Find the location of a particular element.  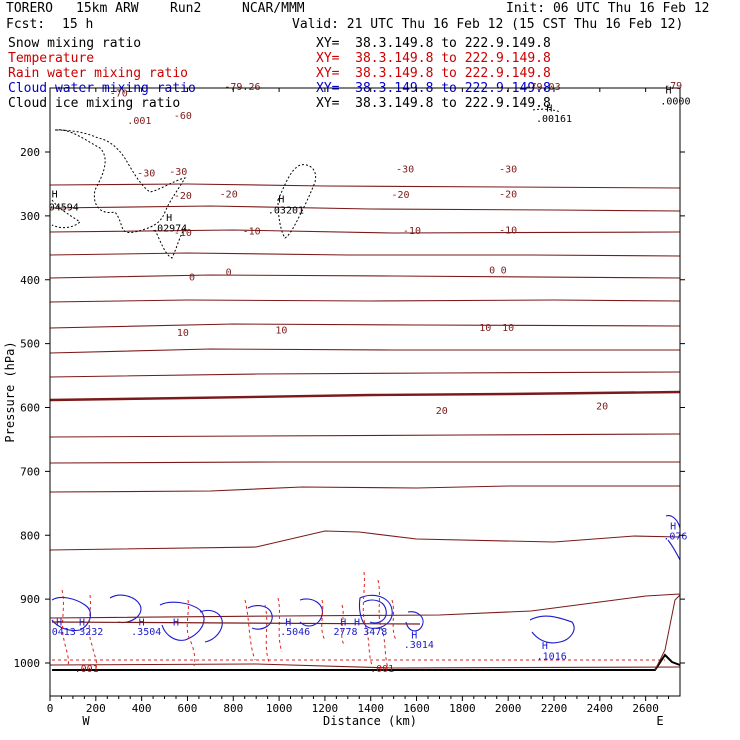

y-tick-label: 200 is located at coordinates (30, 152).